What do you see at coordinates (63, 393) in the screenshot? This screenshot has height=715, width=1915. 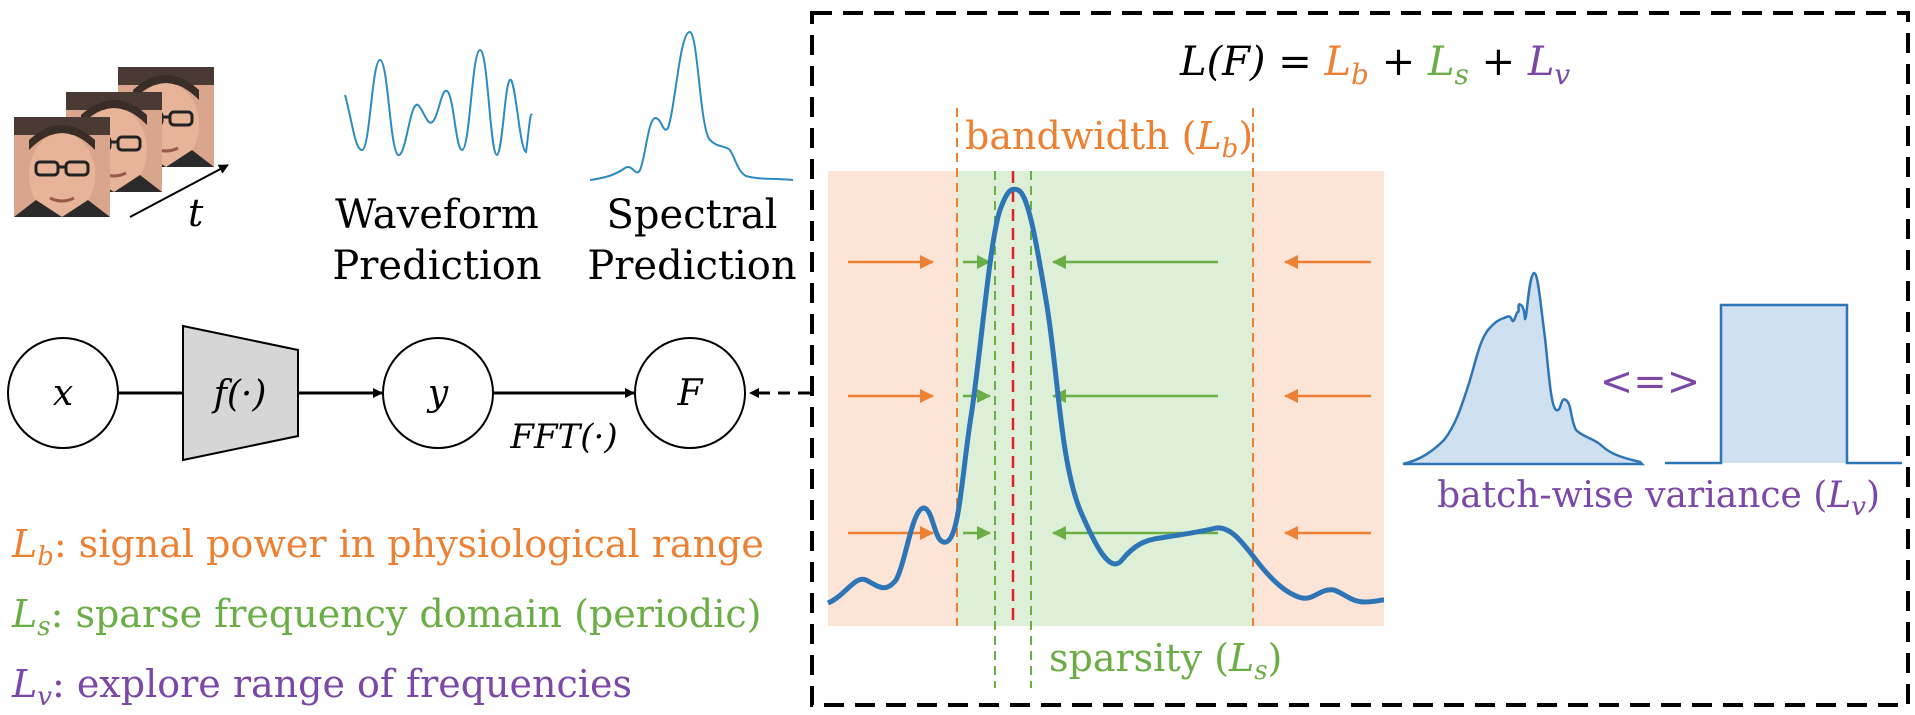 I see `input-node-label: x` at bounding box center [63, 393].